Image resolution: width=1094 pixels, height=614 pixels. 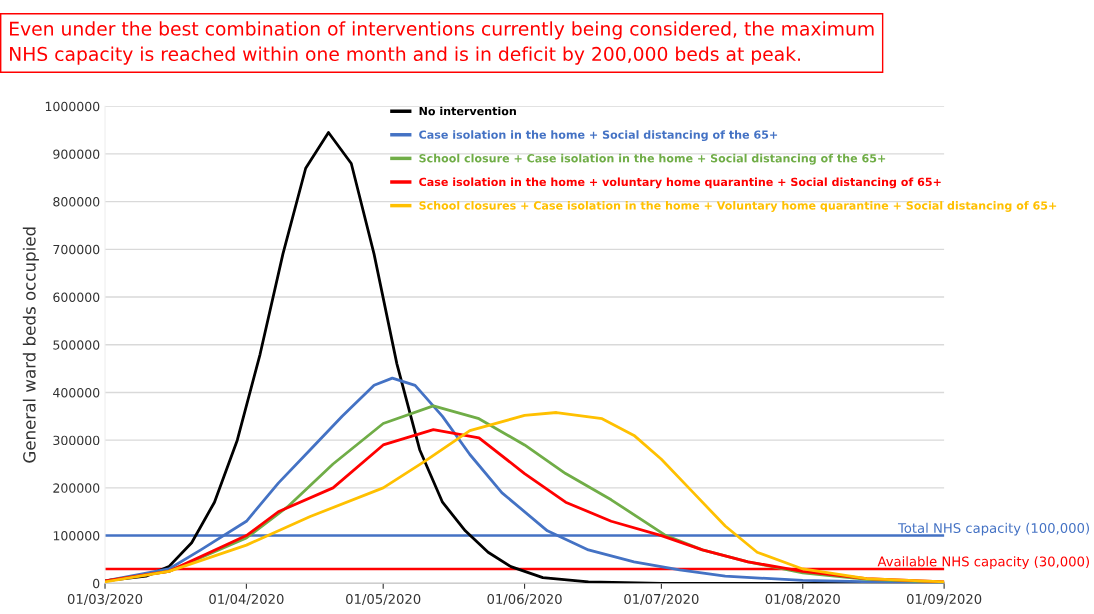 I want to click on chart-title: Even under the best combination of interventions currently being considered, the maximum NHS capacity is reached within one month and is in deficit by 200,000 beds at peak., so click(x=442, y=43).